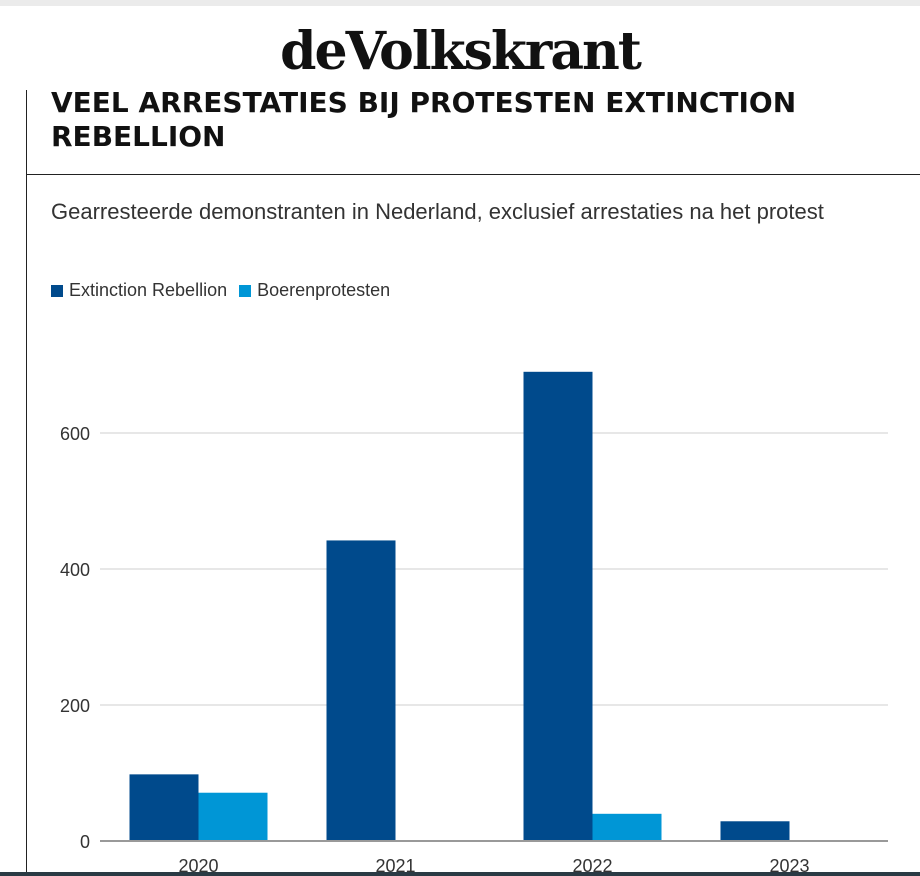 Image resolution: width=920 pixels, height=876 pixels. What do you see at coordinates (148, 290) in the screenshot?
I see `legend-label-extinction-rebellion: Extinction Rebellion` at bounding box center [148, 290].